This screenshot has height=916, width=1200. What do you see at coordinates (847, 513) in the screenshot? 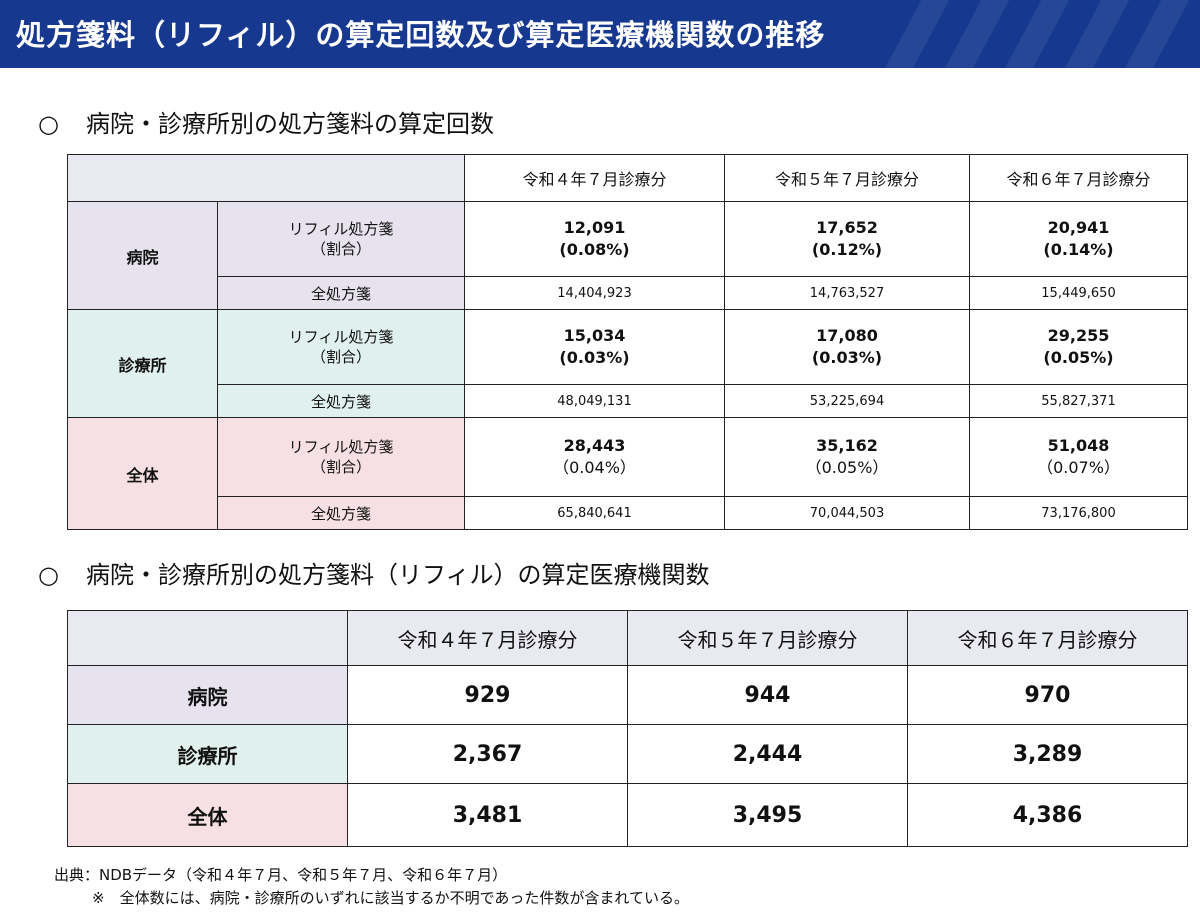
I see `all-prescriptions-cell: 70,044,503` at bounding box center [847, 513].